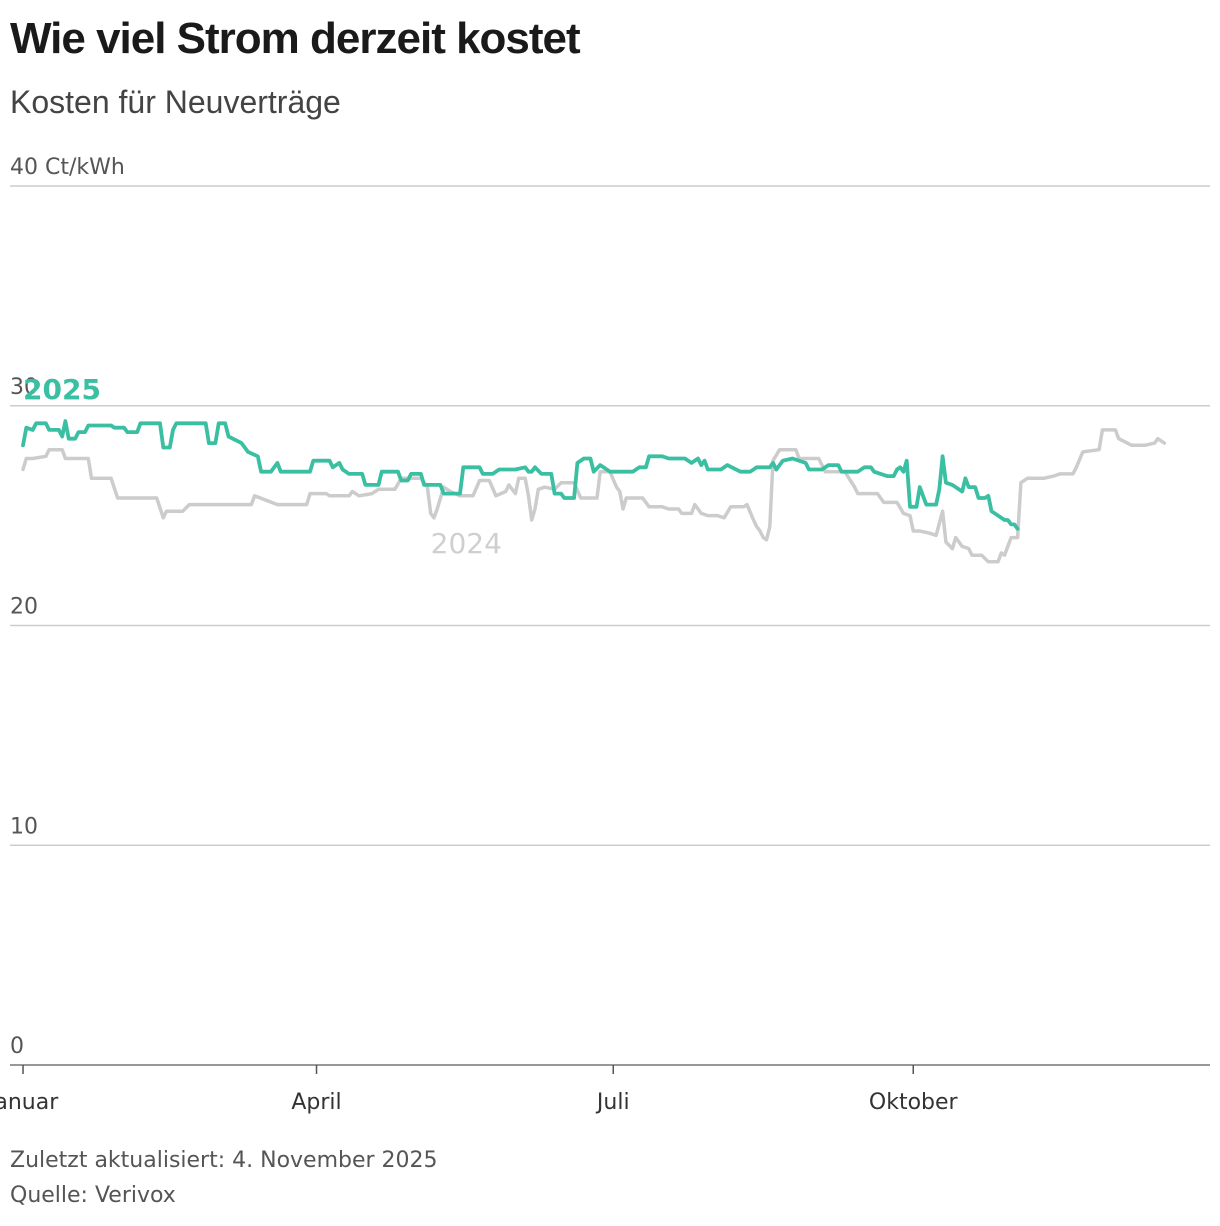 The width and height of the screenshot is (1220, 1226). I want to click on series-lines, so click(594, 491).